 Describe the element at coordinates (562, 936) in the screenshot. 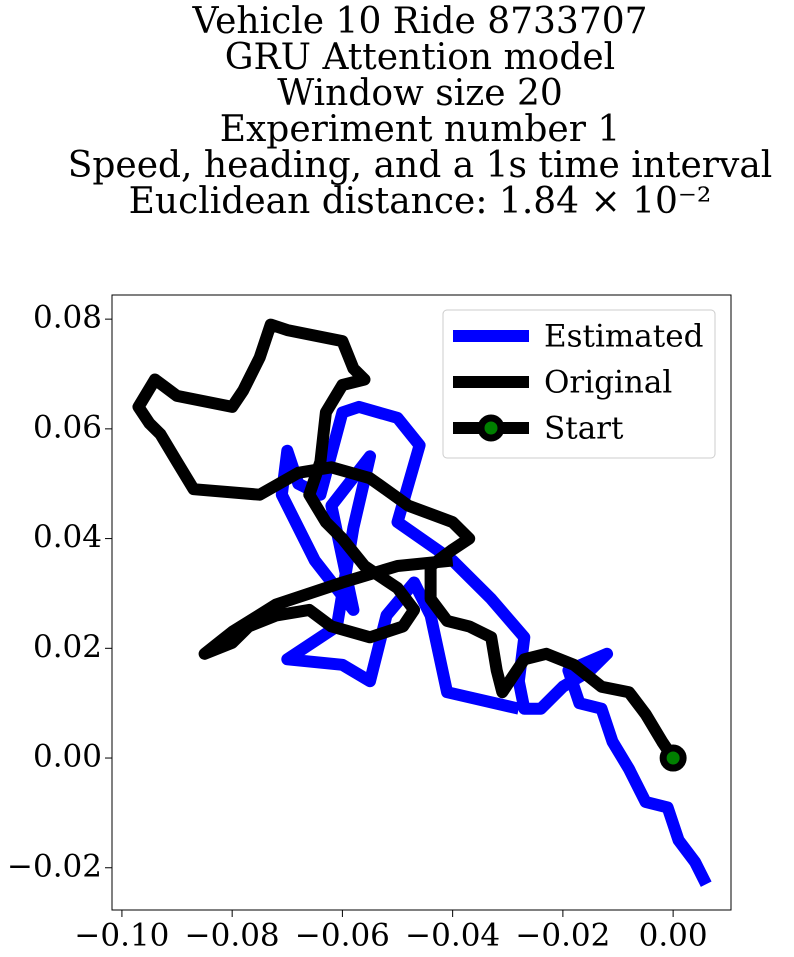

I see `x-tick-label: −0.02` at that location.